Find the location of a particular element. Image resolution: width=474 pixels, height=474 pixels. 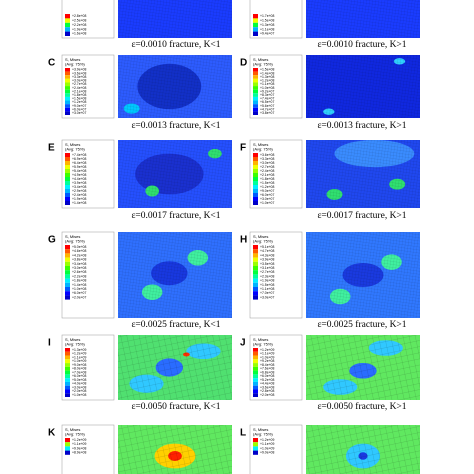

legend-value: +2.0e+08 is located at coordinates (267, 395).